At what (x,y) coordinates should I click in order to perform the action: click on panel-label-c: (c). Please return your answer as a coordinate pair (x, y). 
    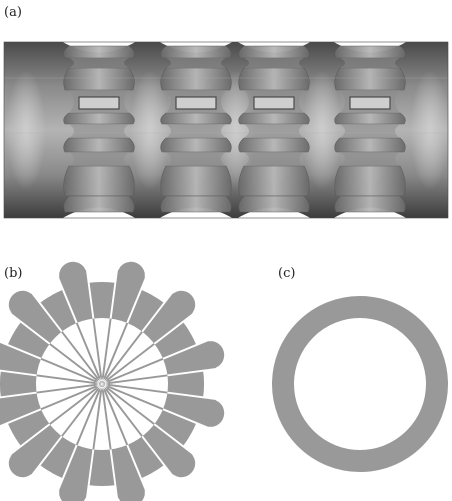
    Looking at the image, I should click on (286, 273).